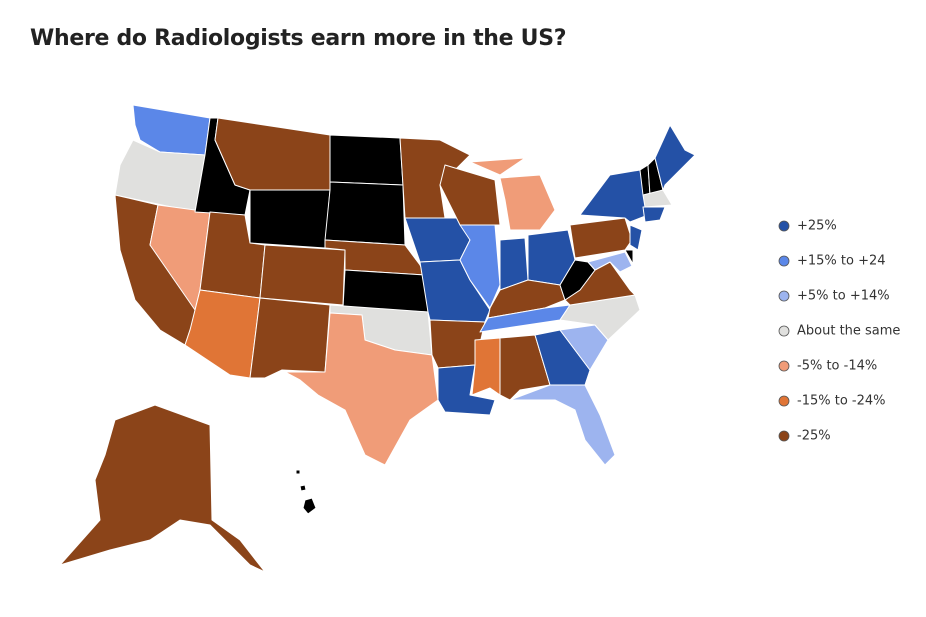 Image resolution: width=926 pixels, height=617 pixels. Describe the element at coordinates (814, 436) in the screenshot. I see `legend-label: -25%` at that location.